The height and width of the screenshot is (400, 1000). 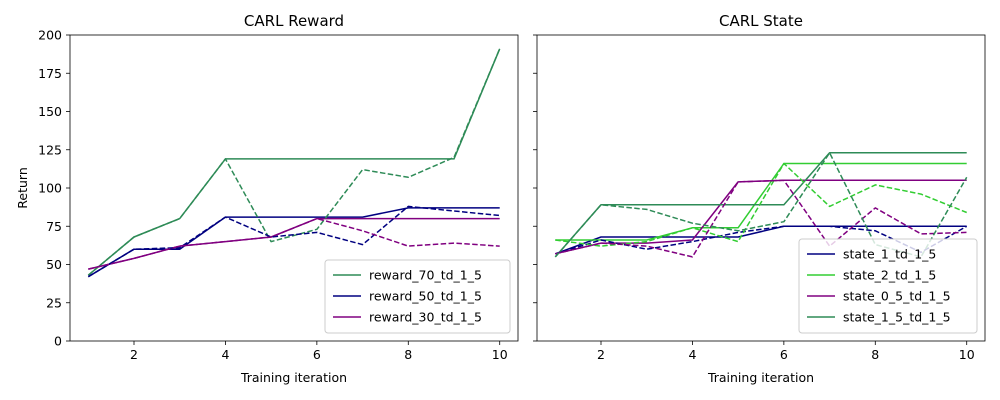 I want to click on legend-label: state_0_5_td_1_5, so click(x=897, y=296).